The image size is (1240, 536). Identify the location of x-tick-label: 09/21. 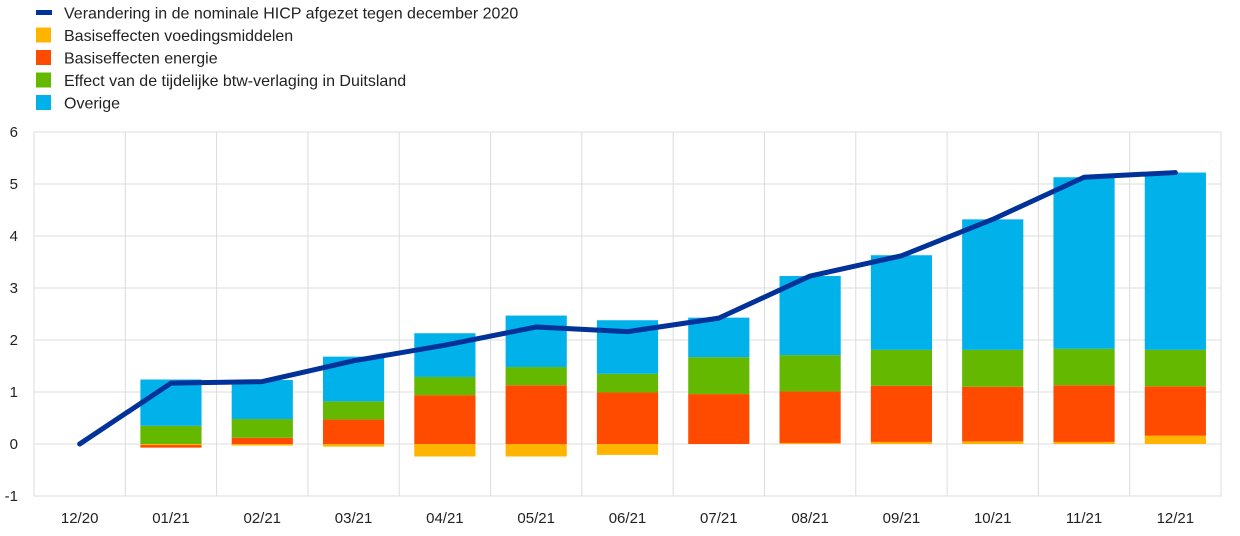
(902, 518).